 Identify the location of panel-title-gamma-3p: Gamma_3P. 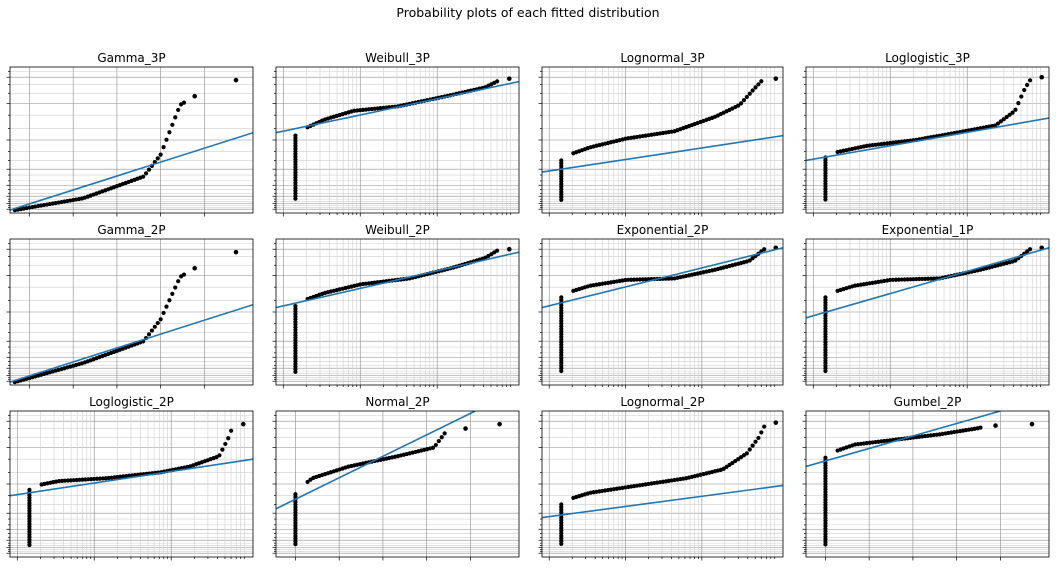
(131, 58).